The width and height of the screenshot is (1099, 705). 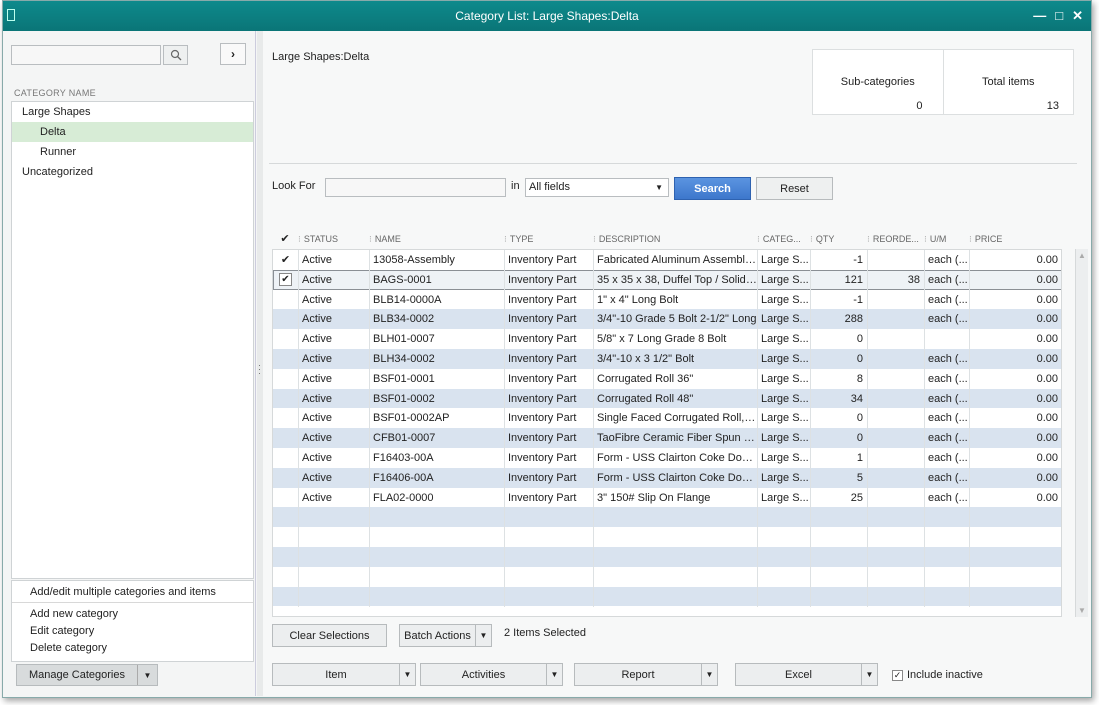 I want to click on col-header-label: PRICE, so click(x=988, y=239).